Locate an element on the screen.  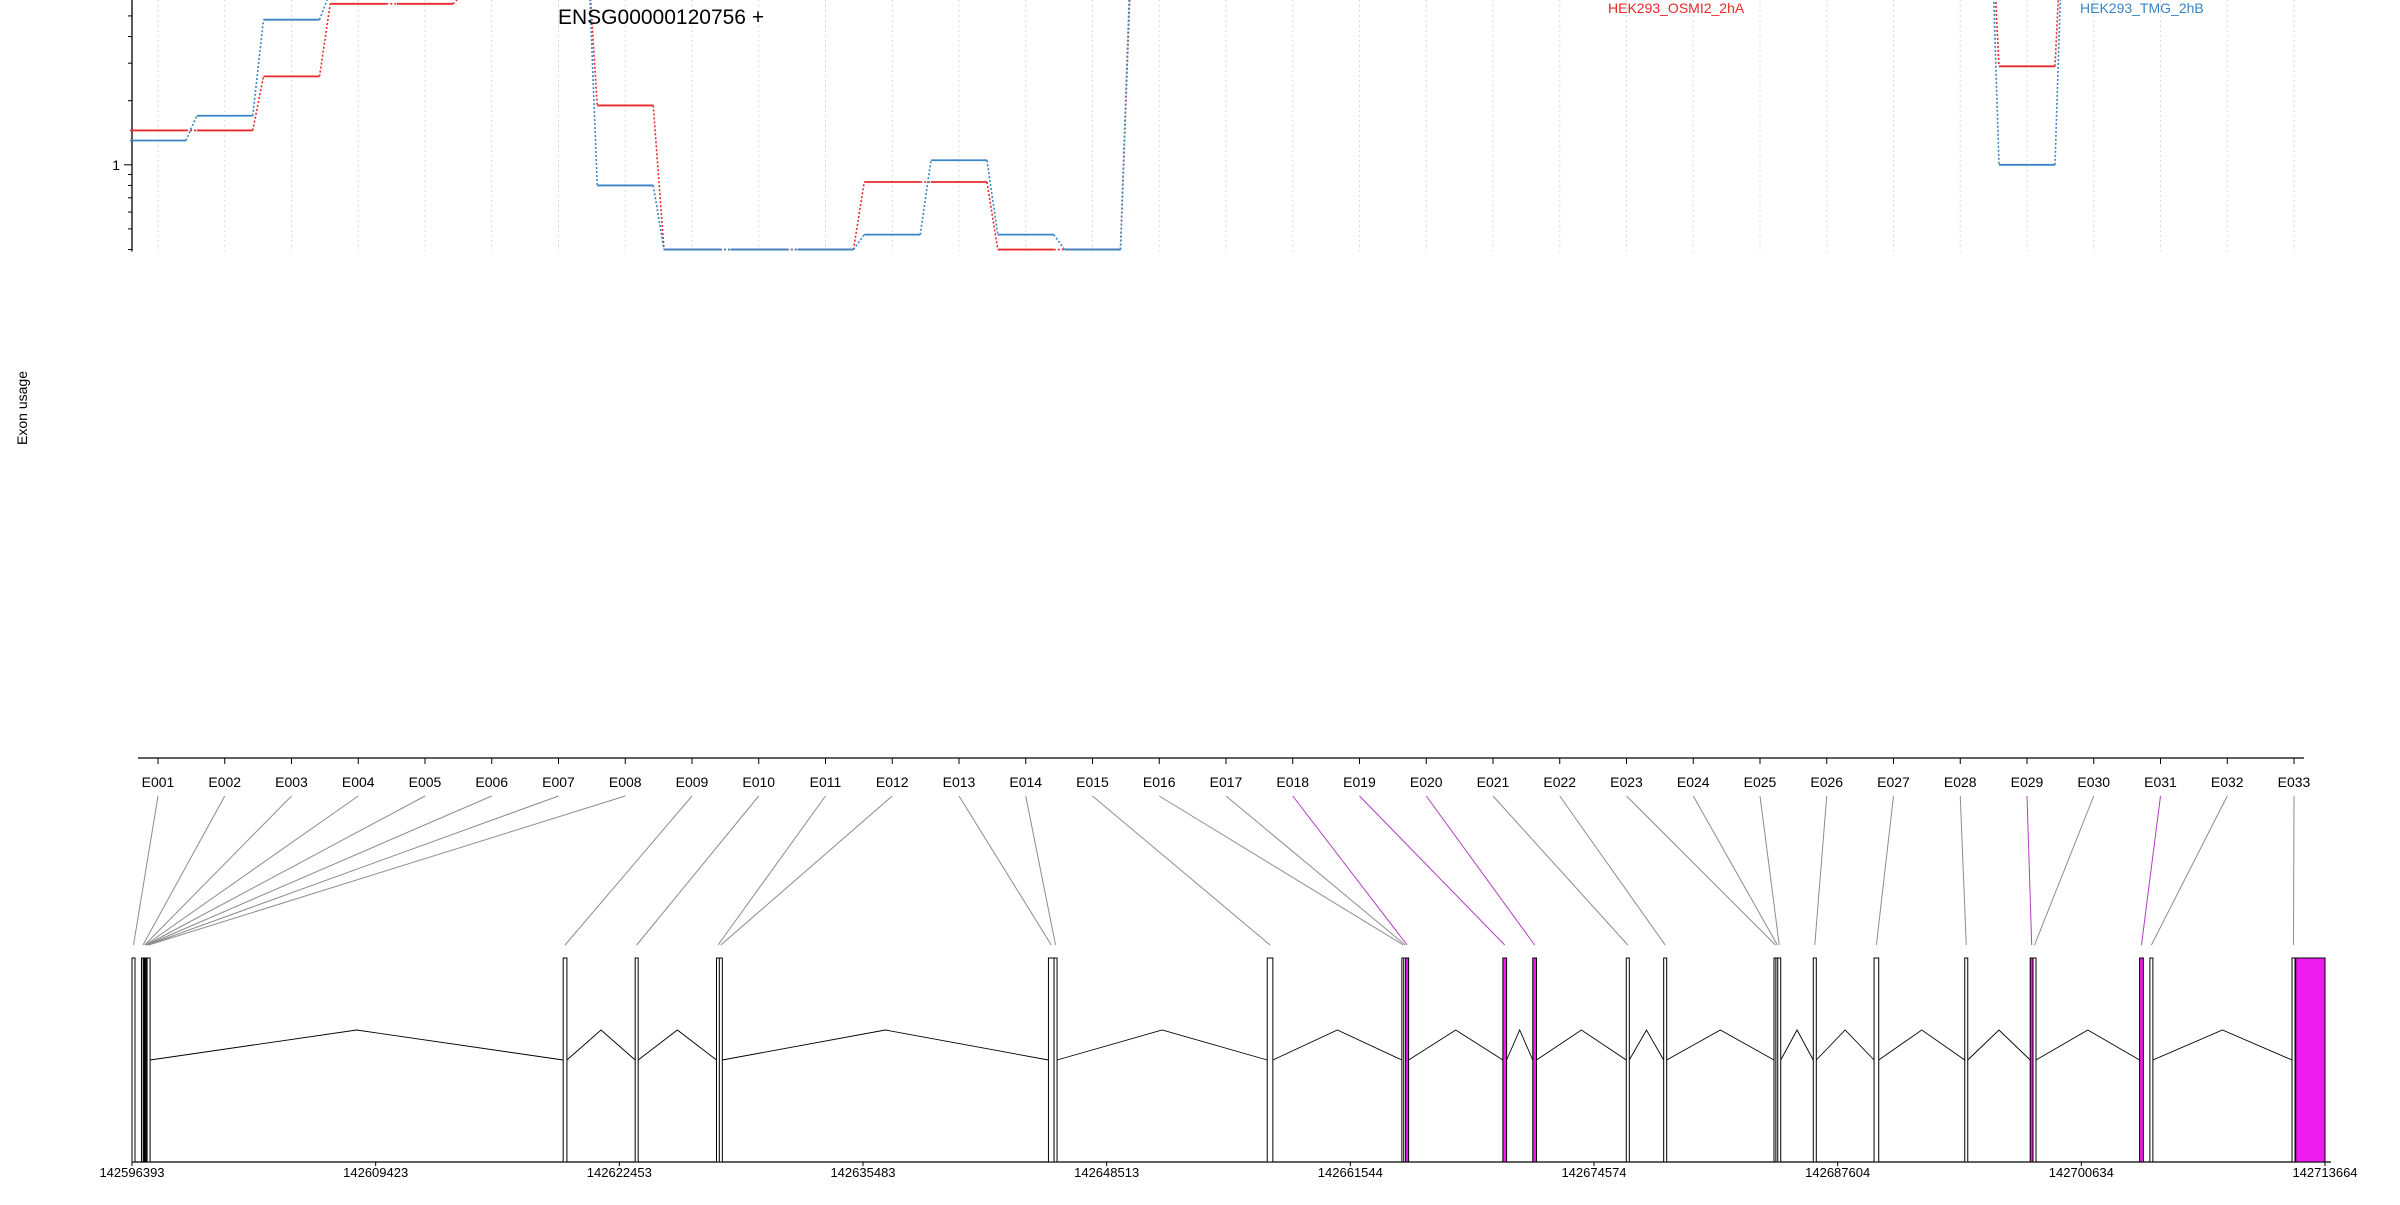
genomic-tick-label: 142700634 is located at coordinates (2081, 1172).